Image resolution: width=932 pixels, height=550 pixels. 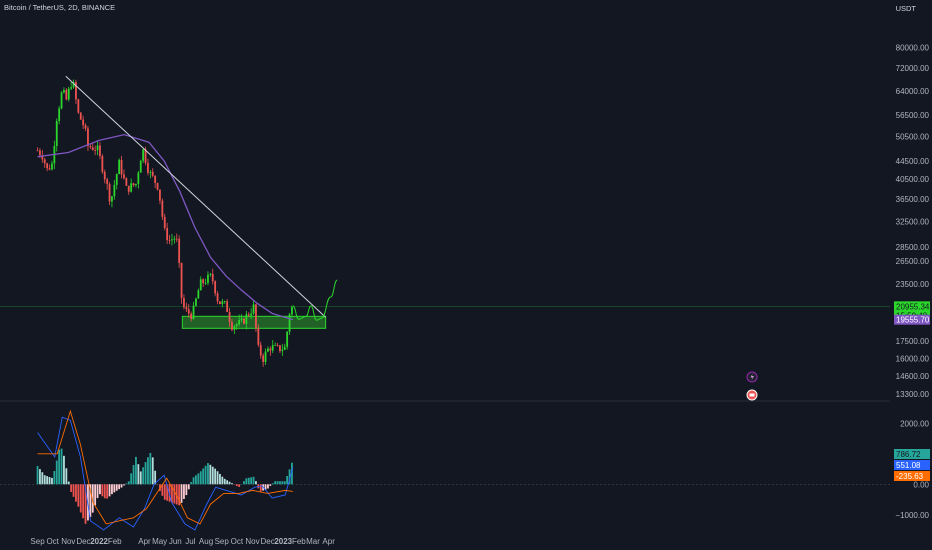 What do you see at coordinates (252, 541) in the screenshot?
I see `x-tick-label: Nov` at bounding box center [252, 541].